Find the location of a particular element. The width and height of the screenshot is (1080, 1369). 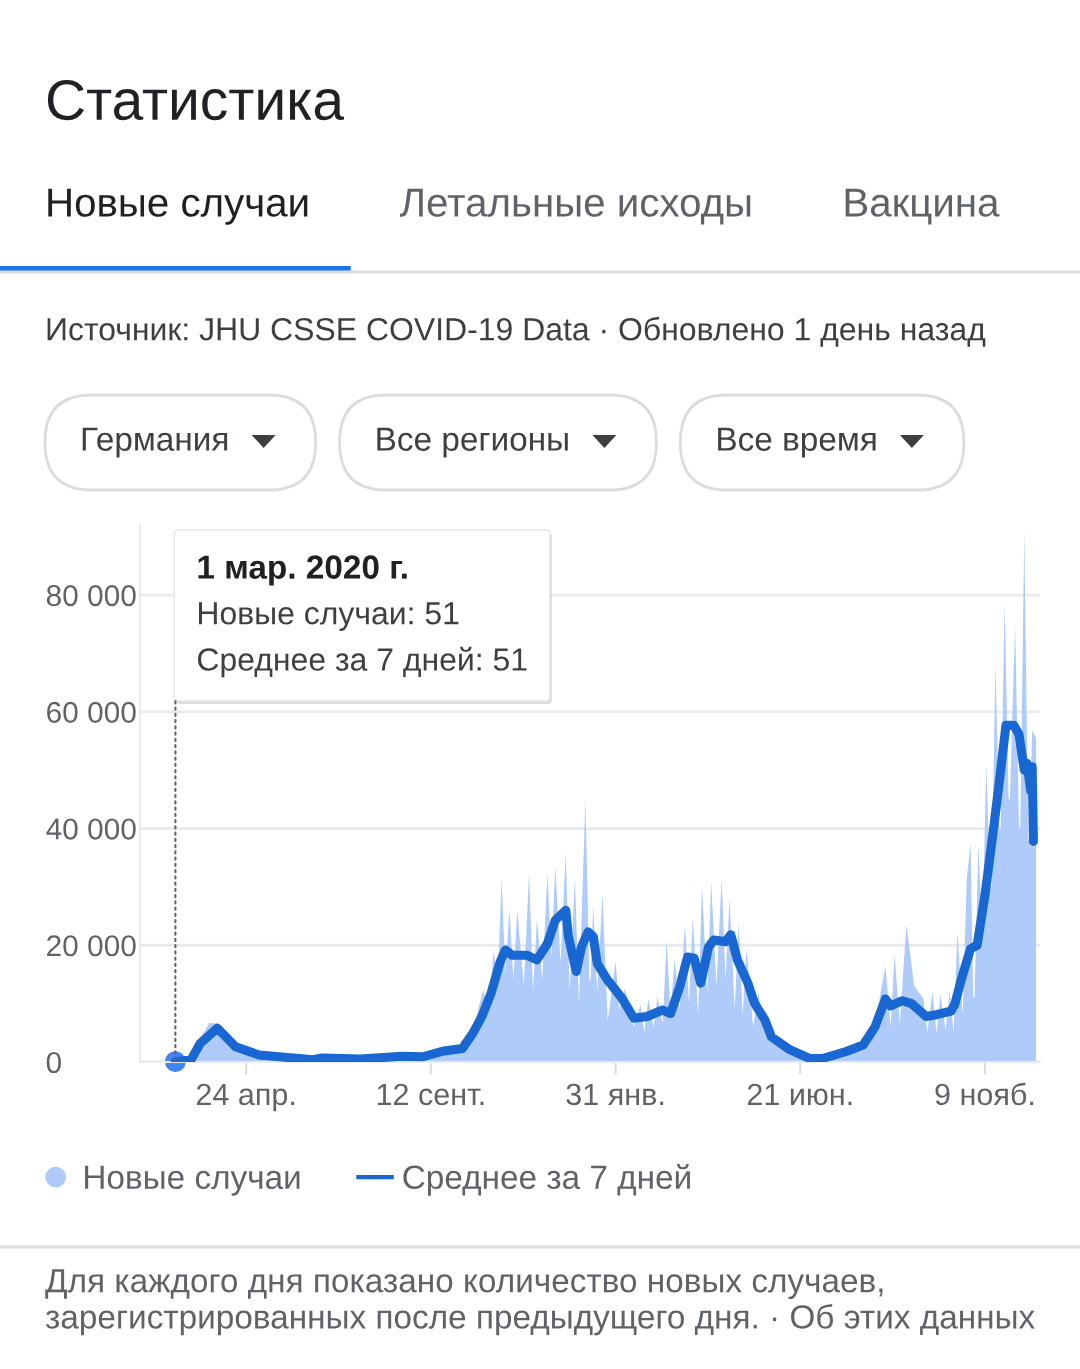

x-tick-label: 31 янв. is located at coordinates (615, 1094).